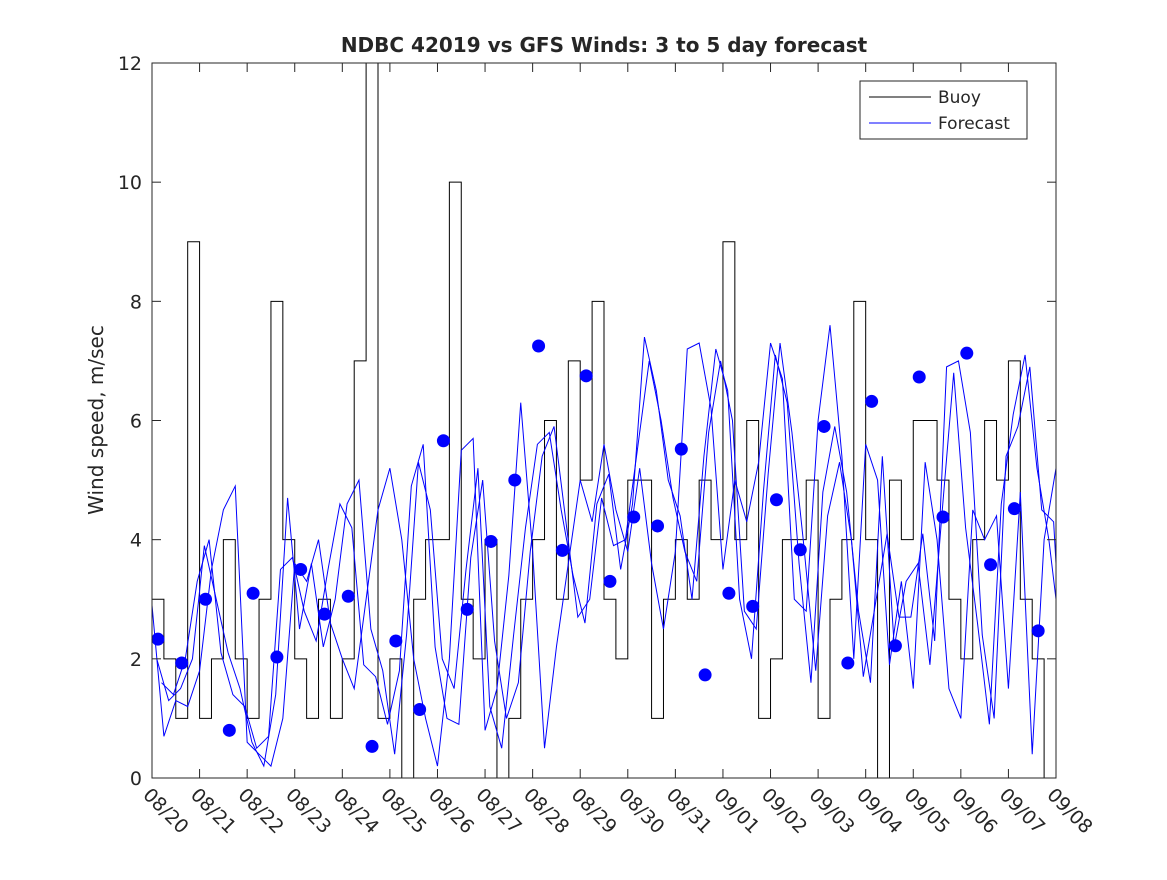 This screenshot has height=880, width=1167. I want to click on legend: Buoy Forecast, so click(943, 110).